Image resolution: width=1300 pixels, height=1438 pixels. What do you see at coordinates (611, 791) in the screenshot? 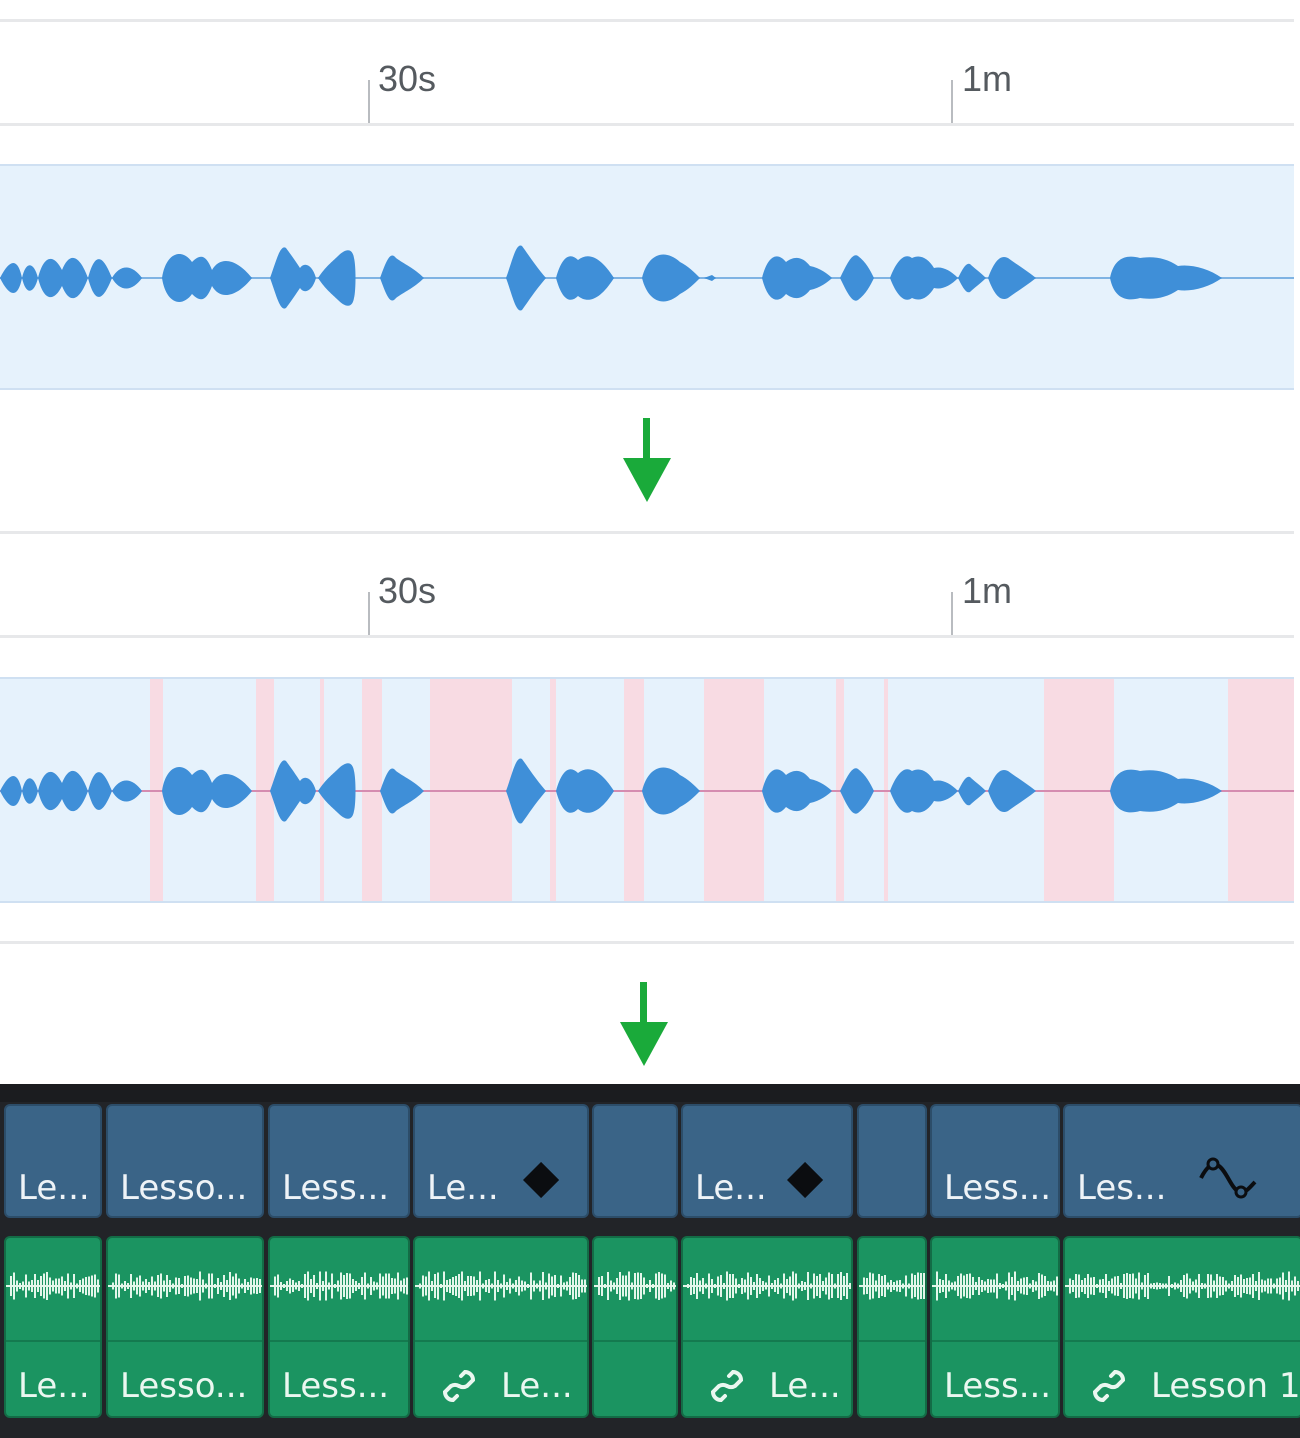
I see `waveform-silence-marked` at bounding box center [611, 791].